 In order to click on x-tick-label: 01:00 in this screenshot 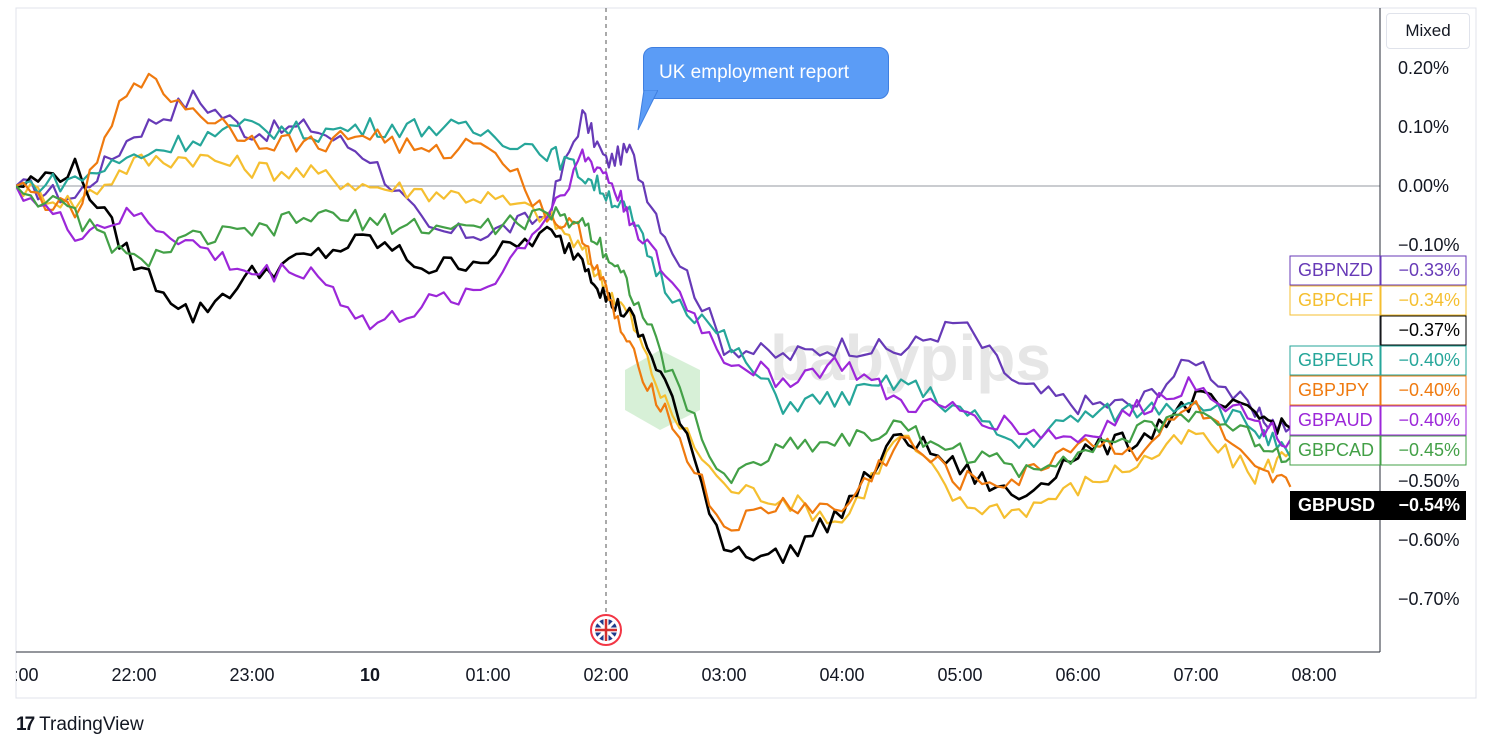, I will do `click(487, 675)`.